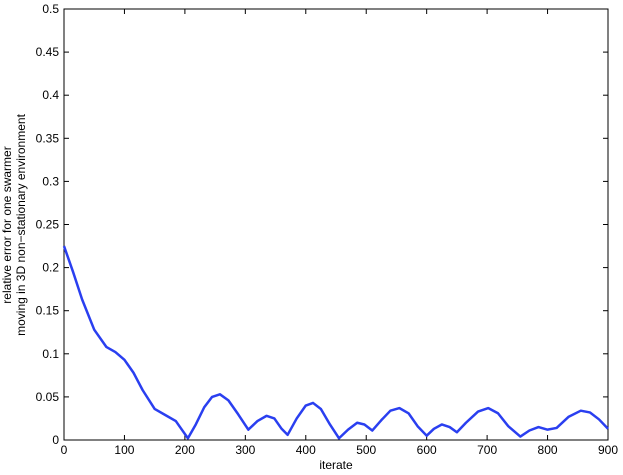 The image size is (623, 475). Describe the element at coordinates (124, 450) in the screenshot. I see `x-tick-label: 100` at that location.